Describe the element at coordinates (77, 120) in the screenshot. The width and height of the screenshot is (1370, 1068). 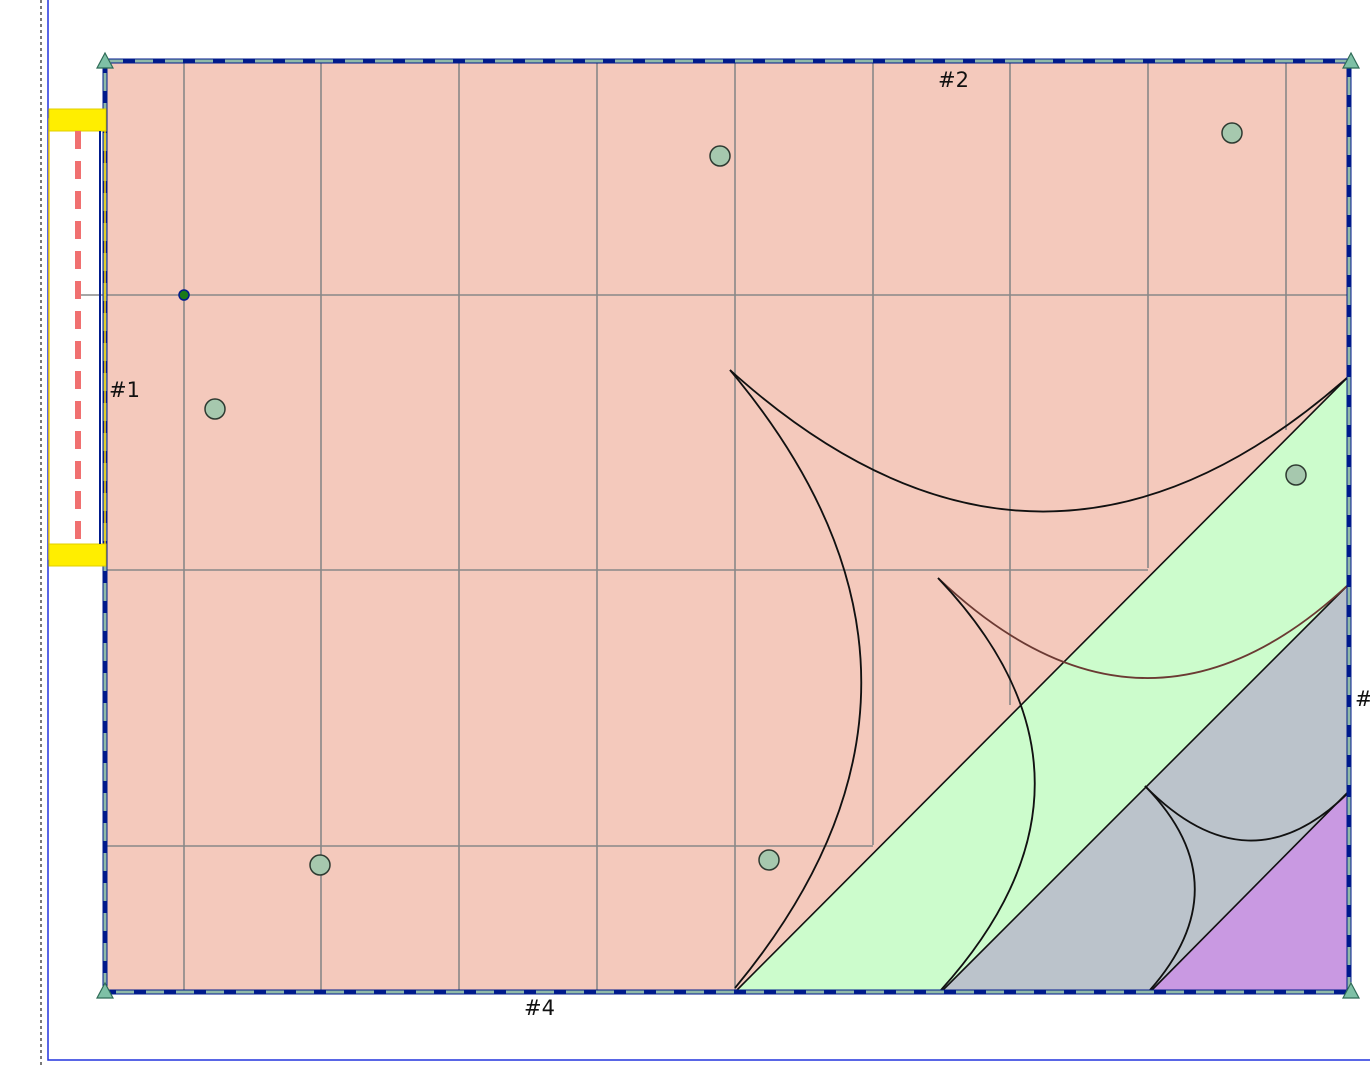
I see `door-jamb-top` at that location.